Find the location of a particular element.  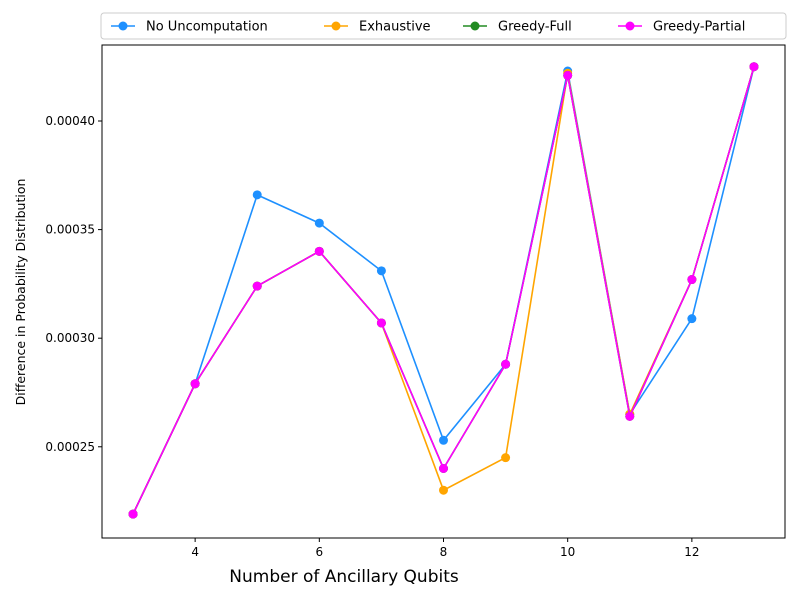

x-tick-label: 4 is located at coordinates (195, 552).